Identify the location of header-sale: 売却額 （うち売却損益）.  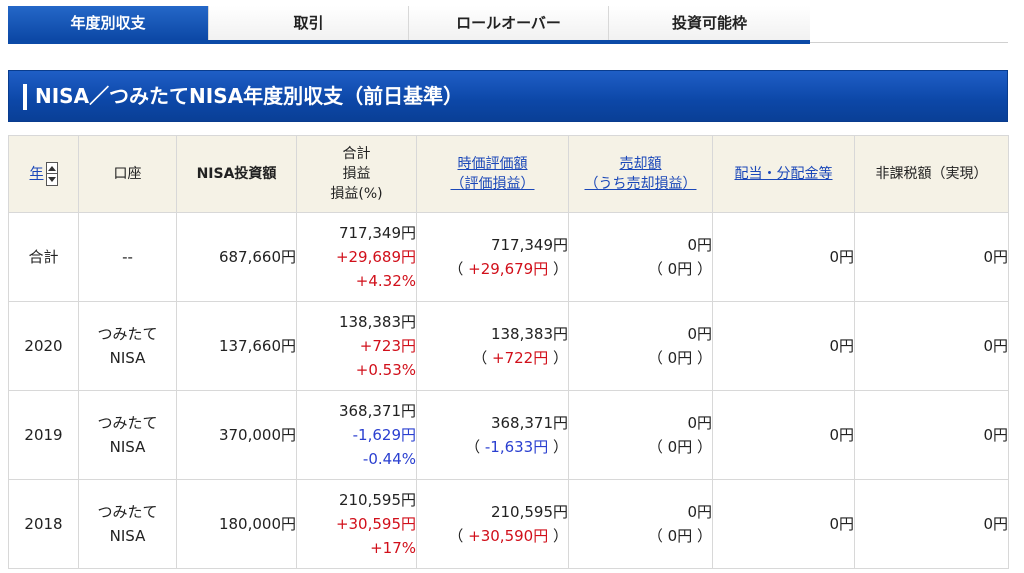
(640, 174).